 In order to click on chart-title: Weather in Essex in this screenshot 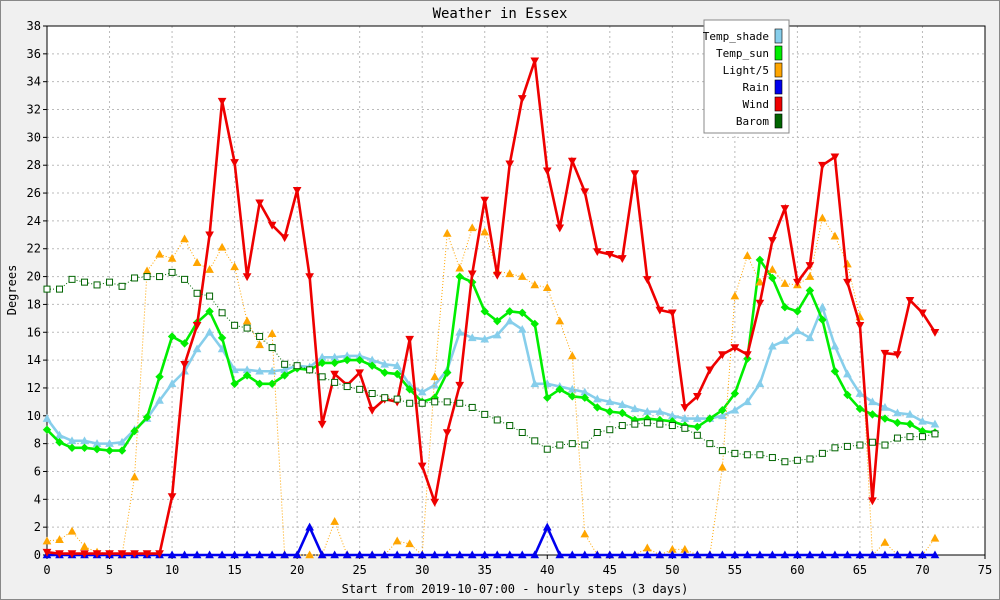, I will do `click(500, 14)`.